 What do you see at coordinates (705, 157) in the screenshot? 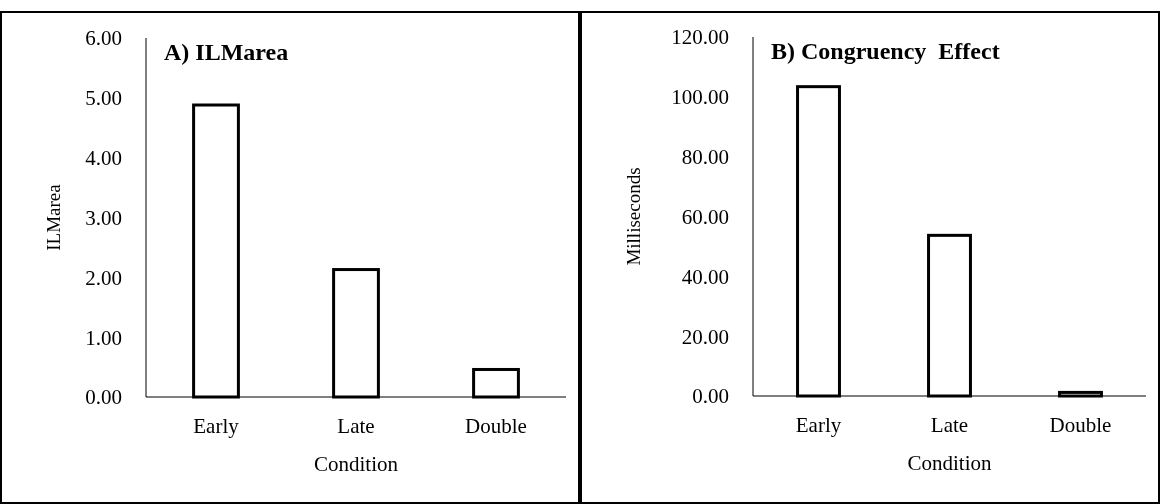
I see `y-tick-label: 80.00` at bounding box center [705, 157].